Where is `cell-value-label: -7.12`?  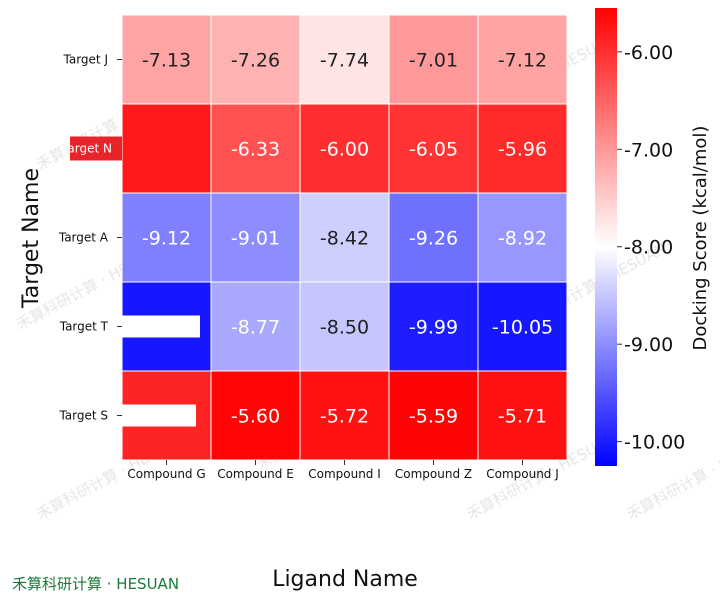
cell-value-label: -7.12 is located at coordinates (522, 61).